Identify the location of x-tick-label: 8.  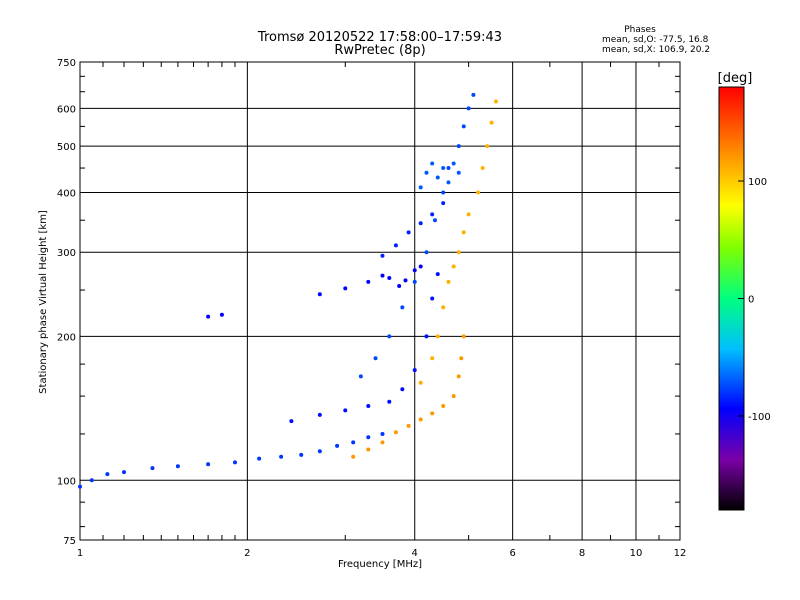
(582, 553).